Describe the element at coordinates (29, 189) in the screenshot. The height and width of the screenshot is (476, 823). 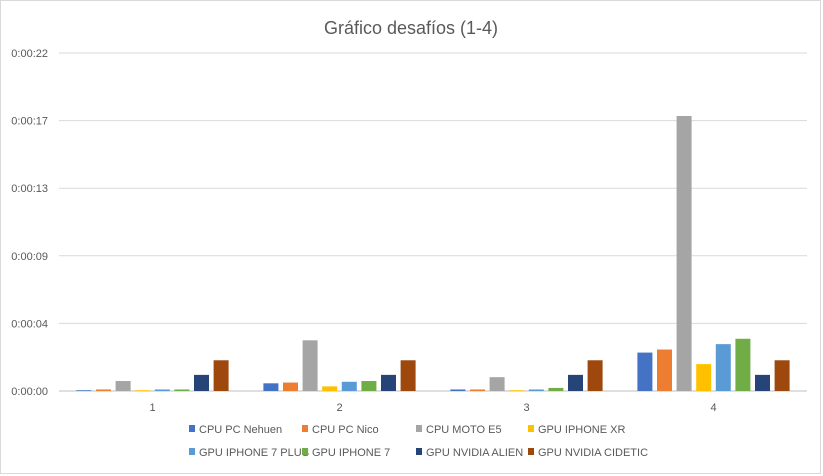
I see `y-tick-label: 0:00:13` at that location.